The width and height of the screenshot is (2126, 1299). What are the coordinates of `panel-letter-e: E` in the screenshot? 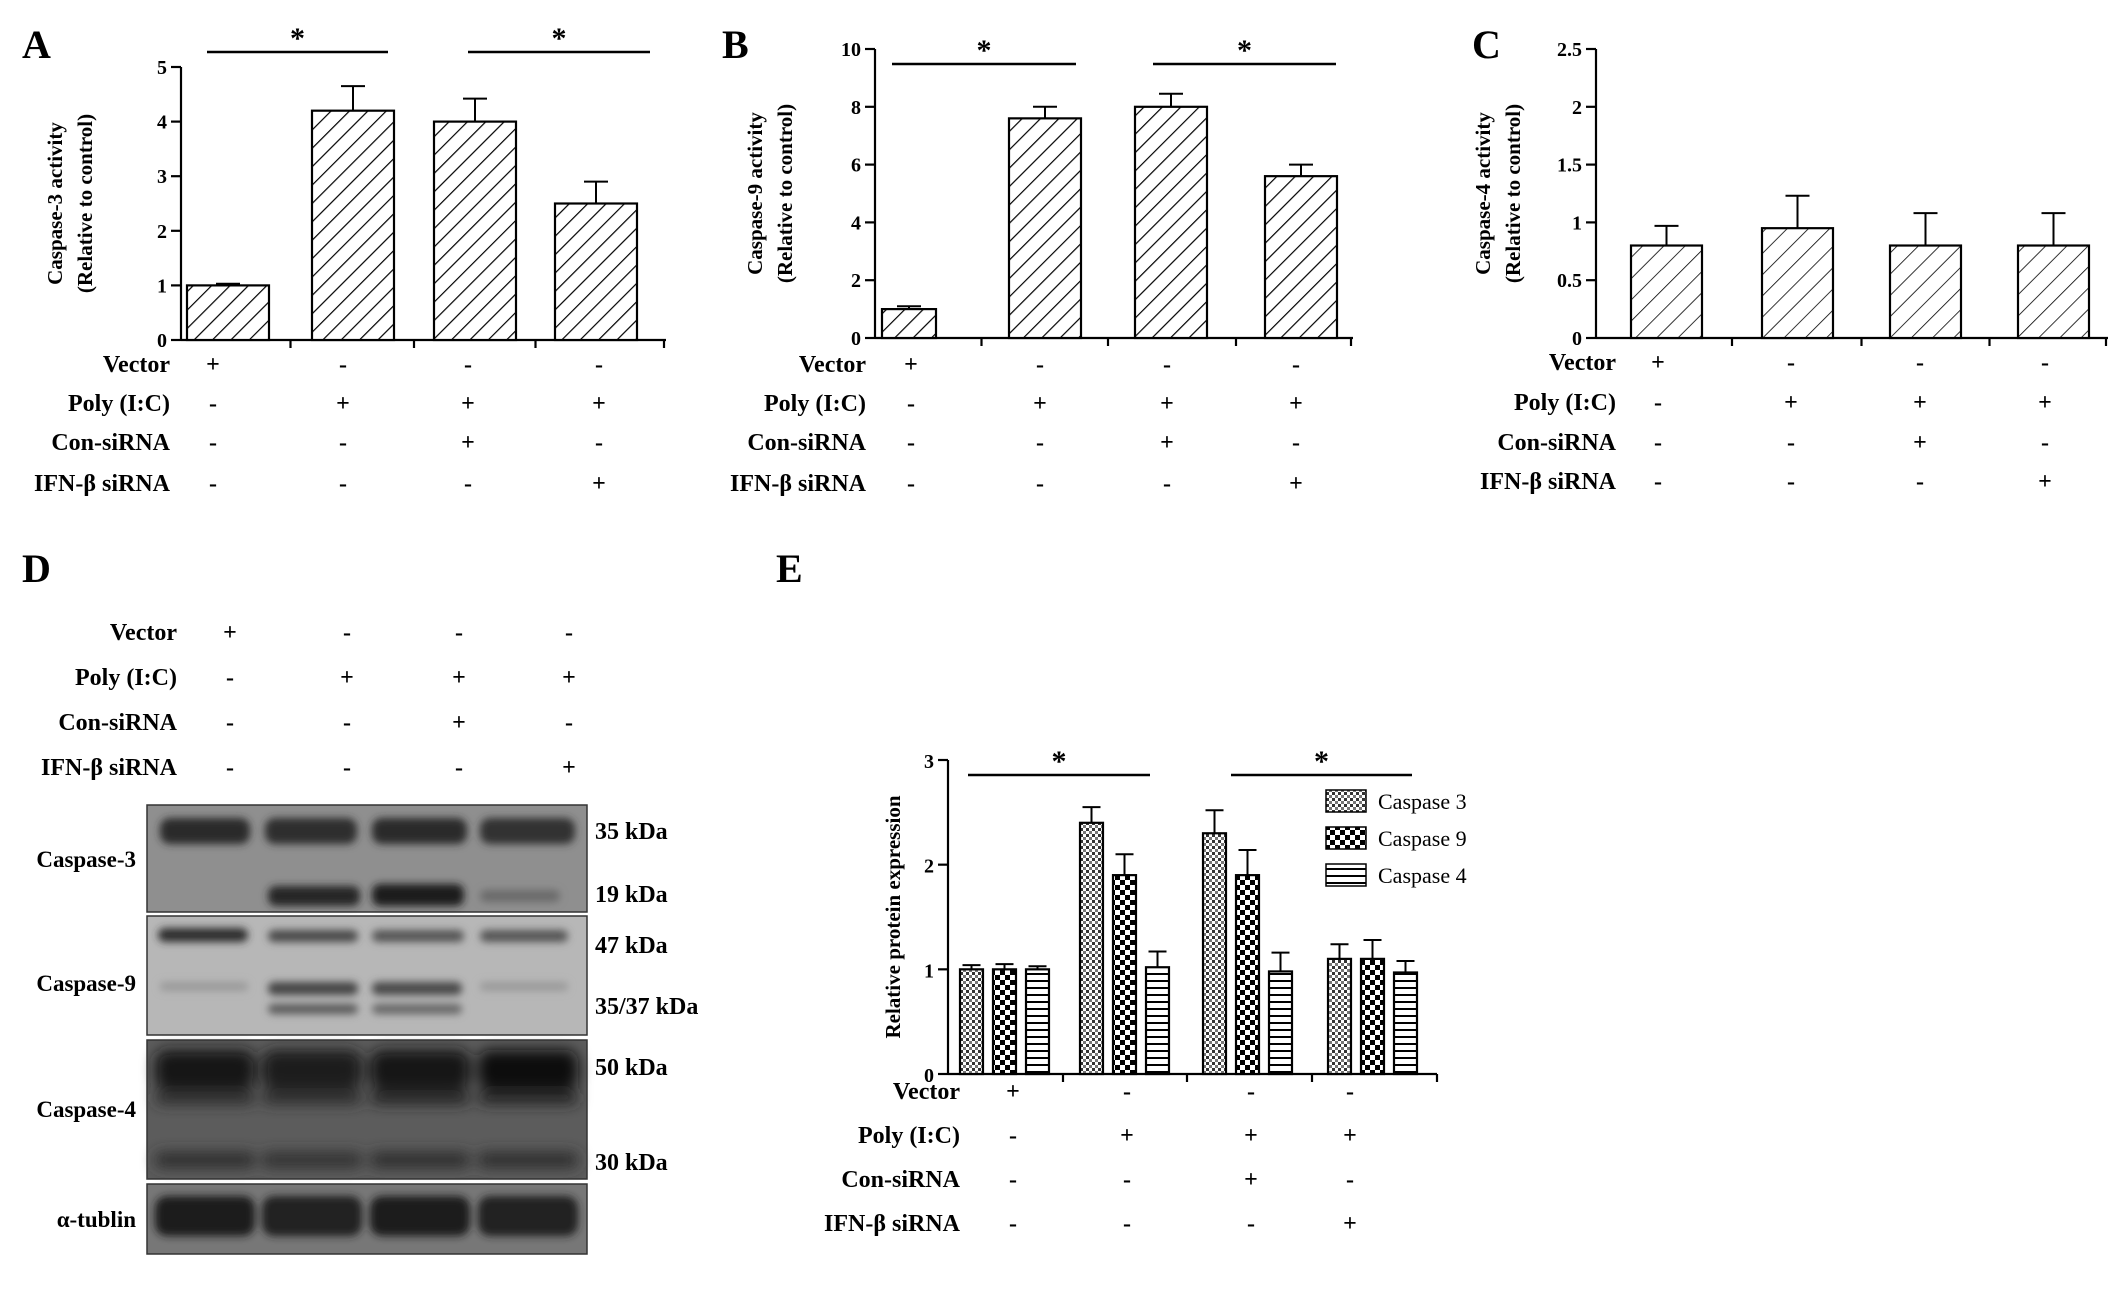 It's located at (789, 568).